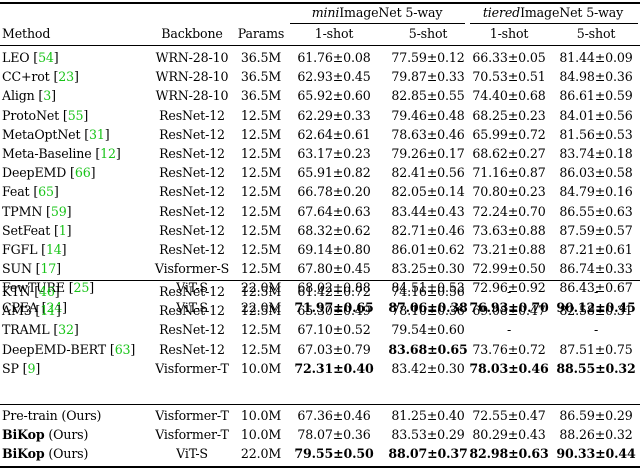  Describe the element at coordinates (428, 57) in the screenshot. I see `accuracy-cell: 77.59±0.12` at that location.